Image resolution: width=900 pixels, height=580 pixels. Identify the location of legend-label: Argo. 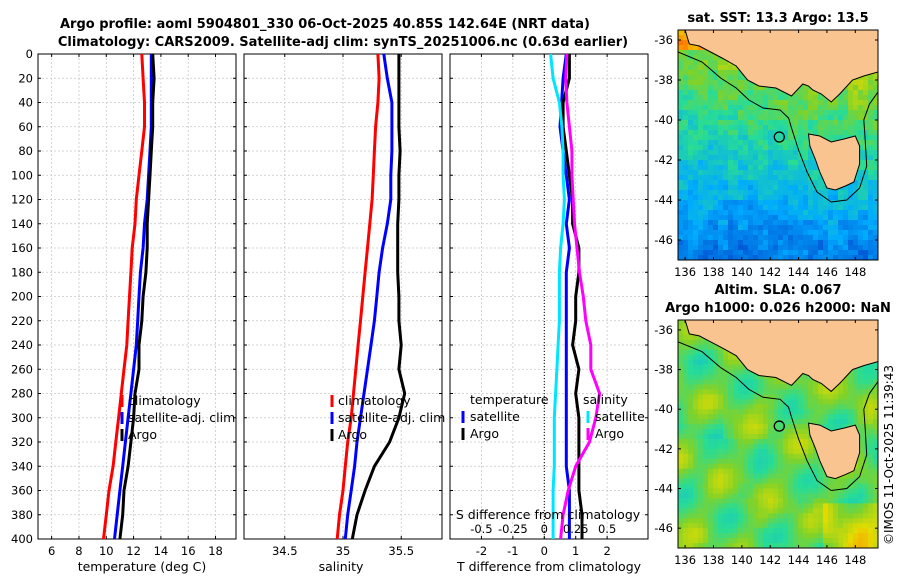
(484, 433).